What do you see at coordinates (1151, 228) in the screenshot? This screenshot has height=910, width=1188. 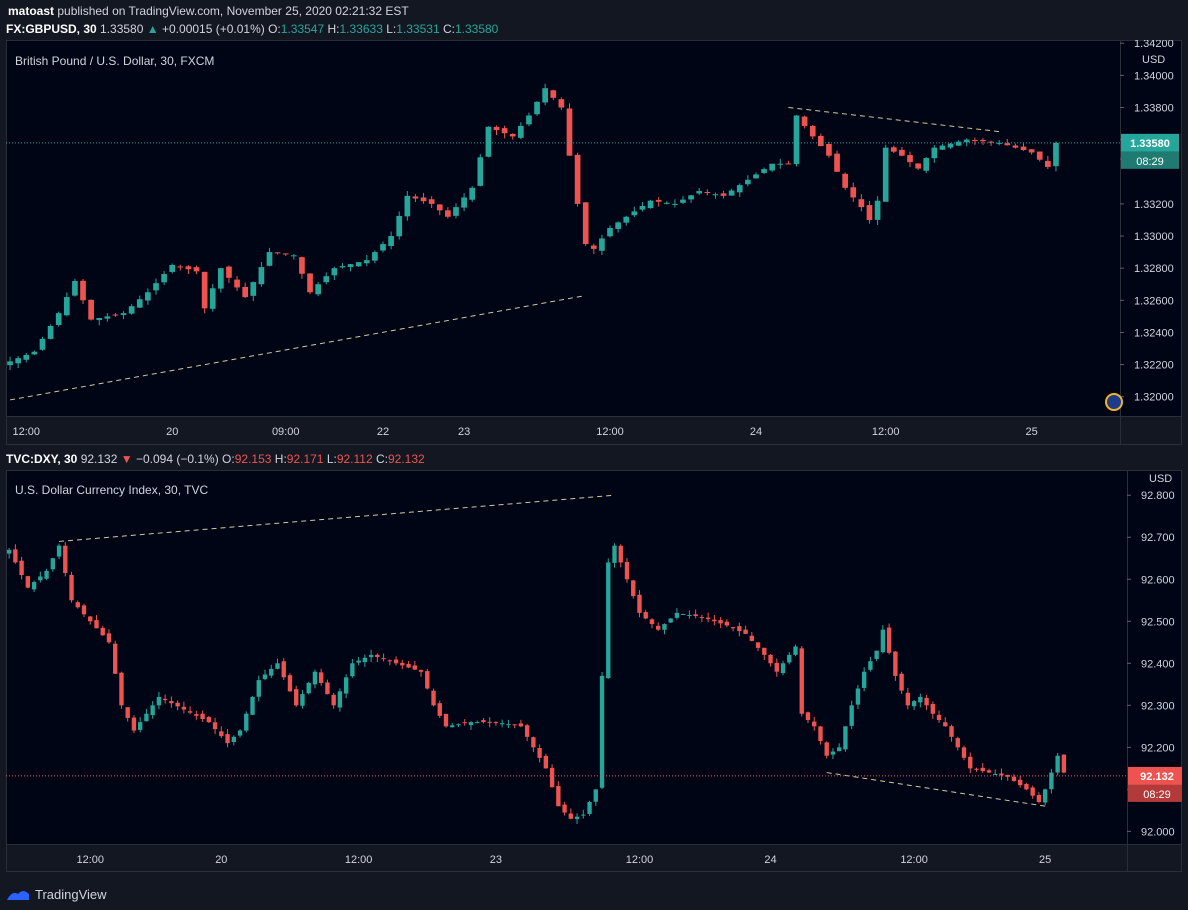 I see `price-axis-background` at bounding box center [1151, 228].